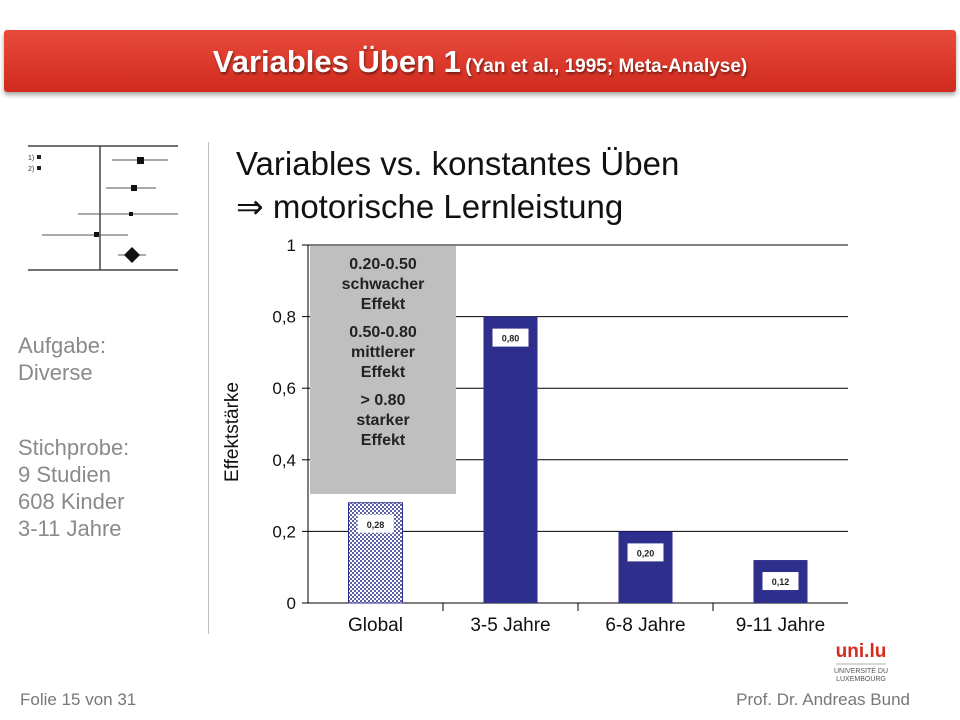  What do you see at coordinates (861, 651) in the screenshot?
I see `logo-mark: uni.lu` at bounding box center [861, 651].